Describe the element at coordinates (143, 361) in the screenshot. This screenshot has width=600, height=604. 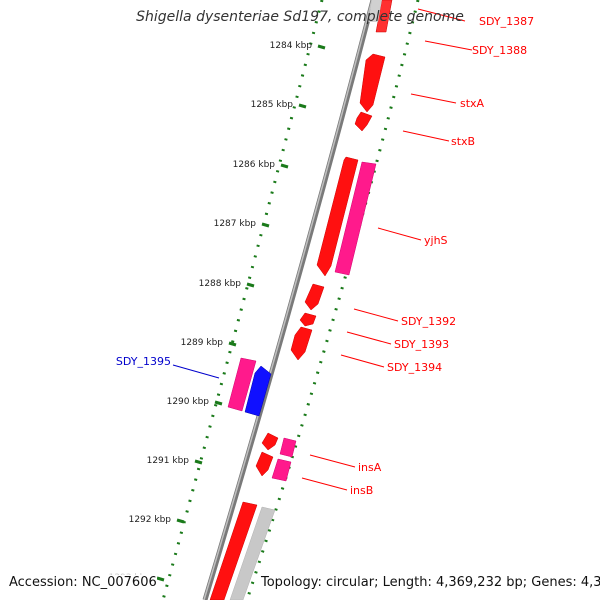
I see `gene-label: SDY_1395` at that location.